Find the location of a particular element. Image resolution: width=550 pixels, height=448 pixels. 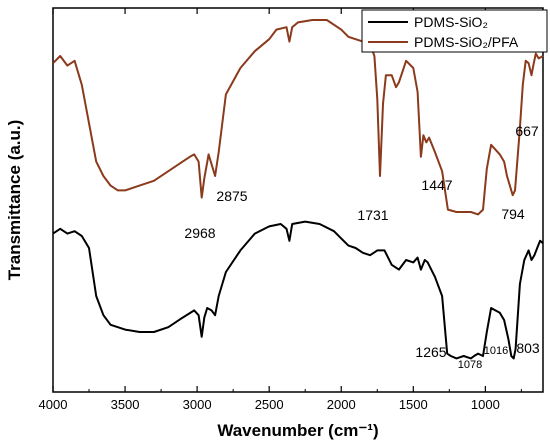

x-tick-label: 1500 is located at coordinates (413, 404).